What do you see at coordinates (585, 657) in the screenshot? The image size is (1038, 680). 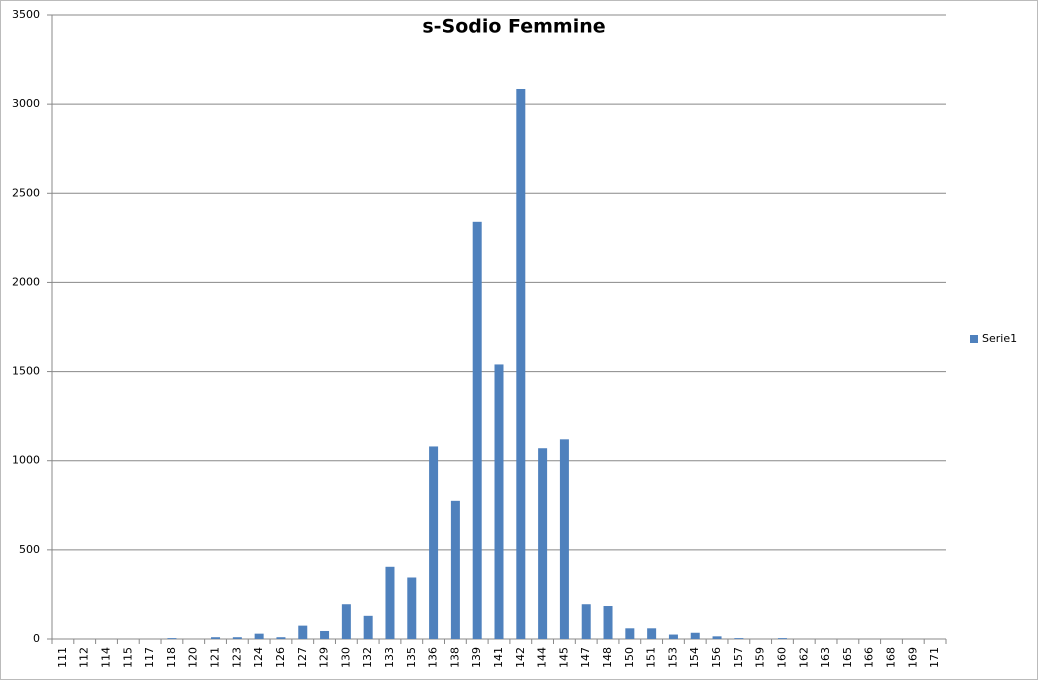 I see `x-tick-label: 147` at bounding box center [585, 657].